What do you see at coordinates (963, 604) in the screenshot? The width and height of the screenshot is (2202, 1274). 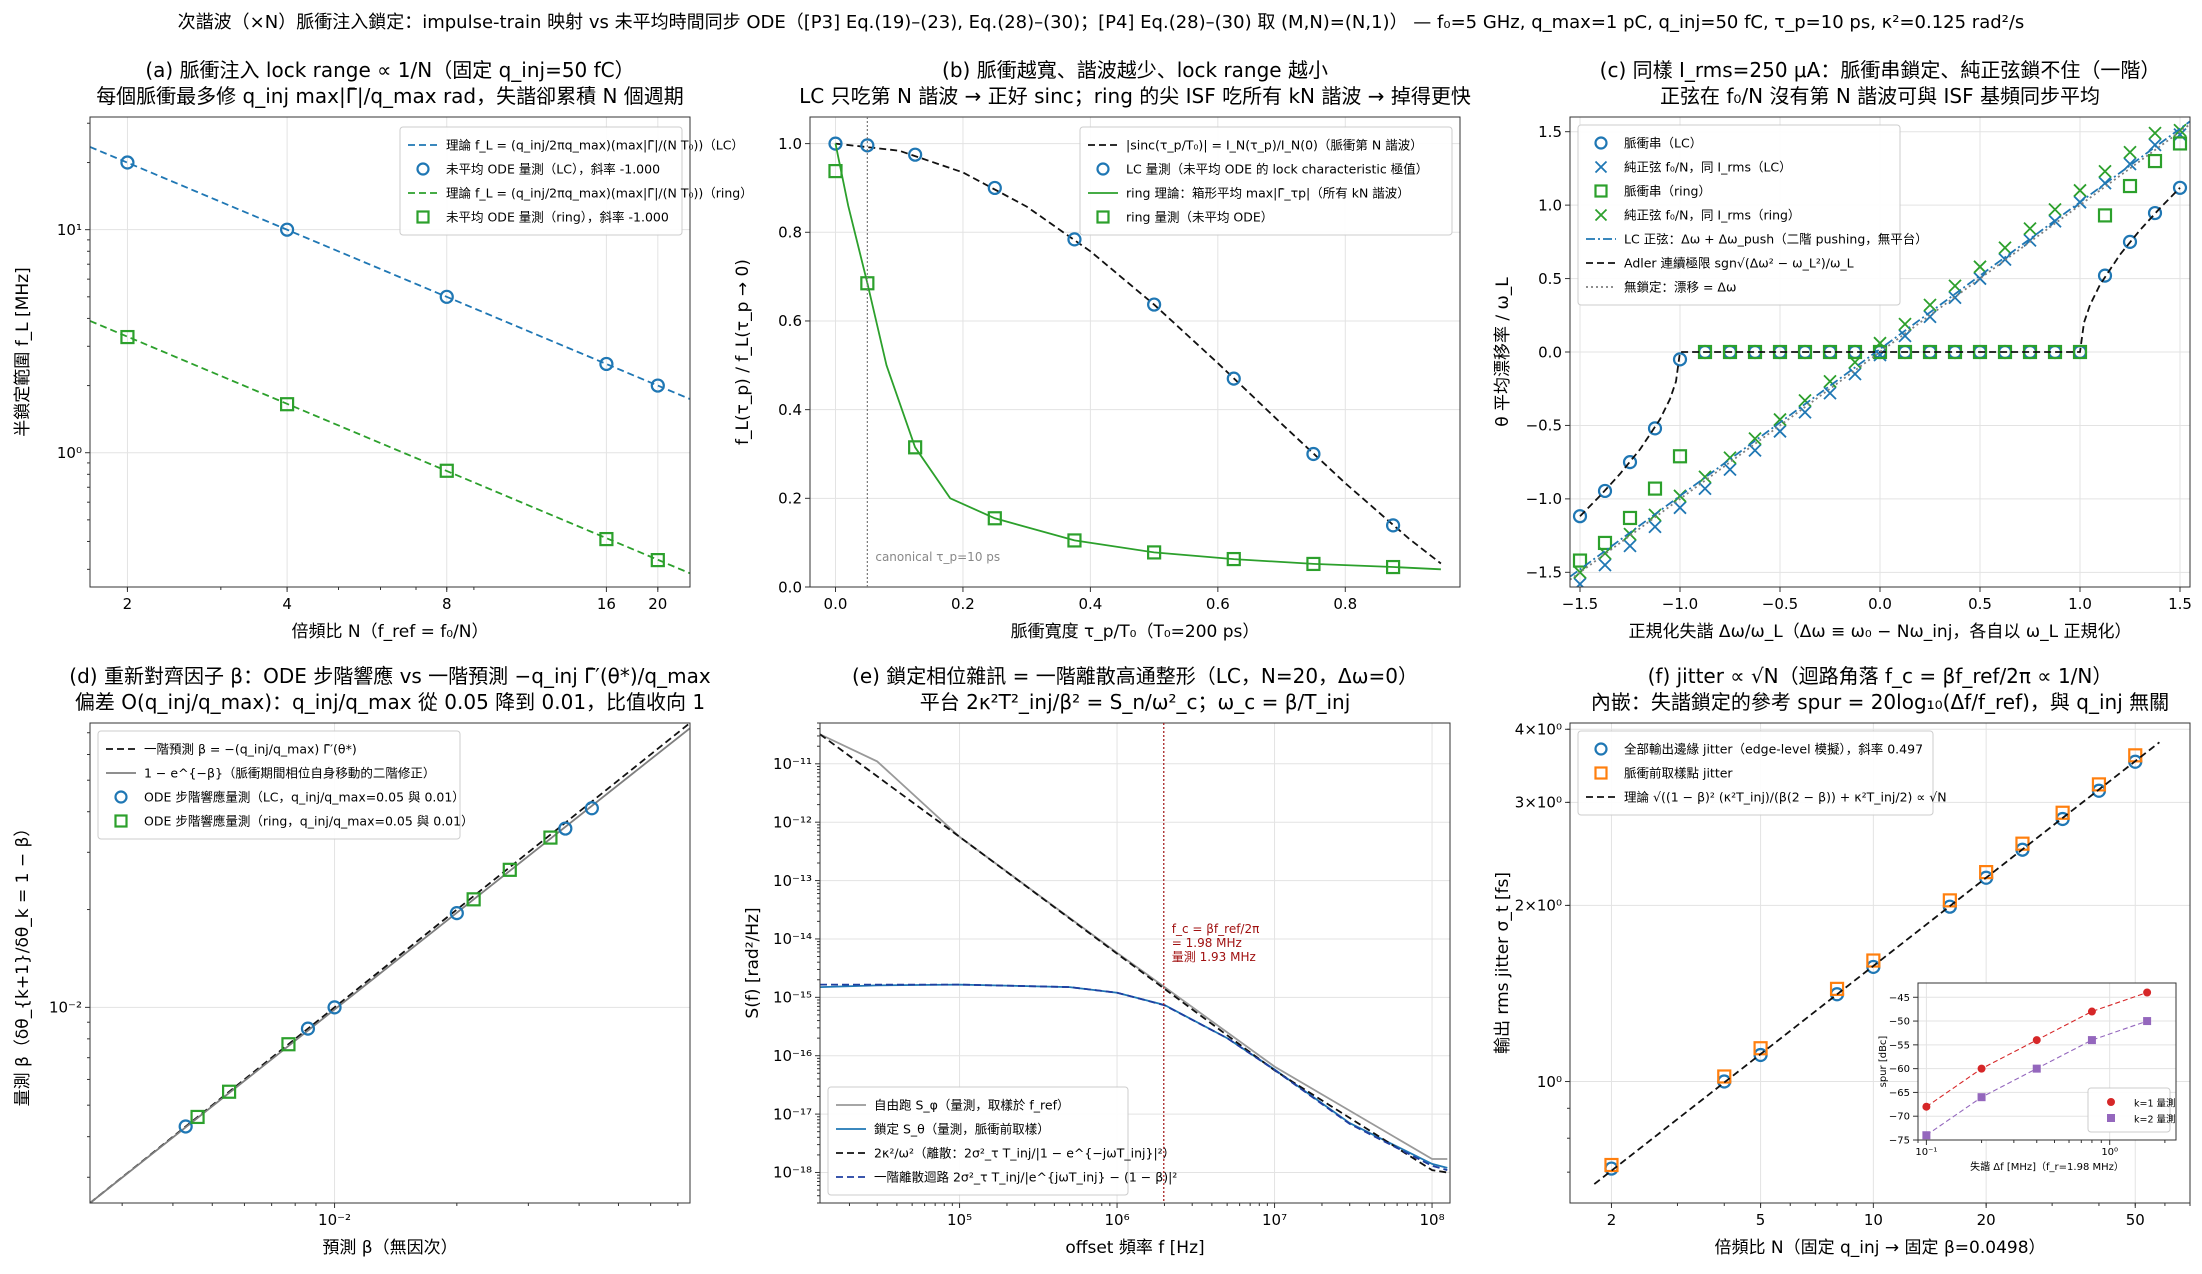 I see `tick-label-x: 0.2` at bounding box center [963, 604].